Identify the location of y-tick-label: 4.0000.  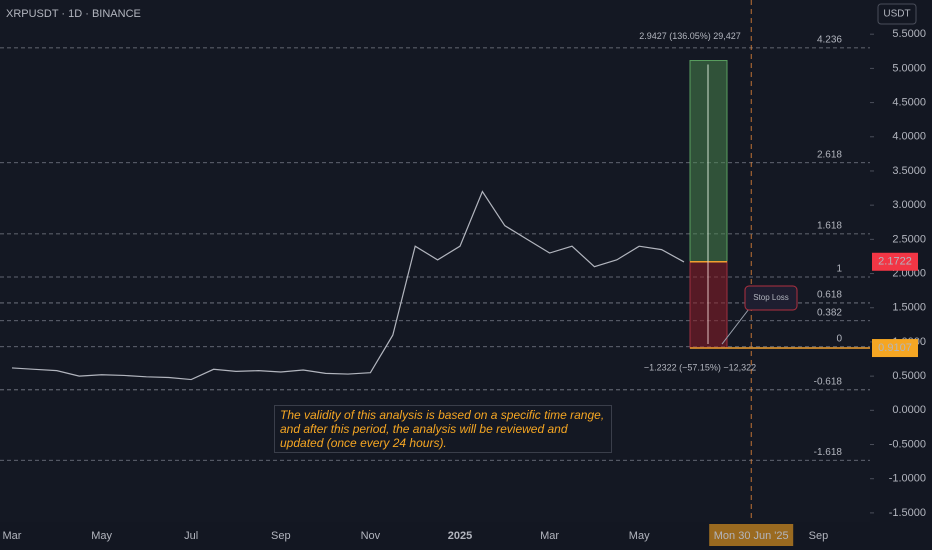
(909, 137).